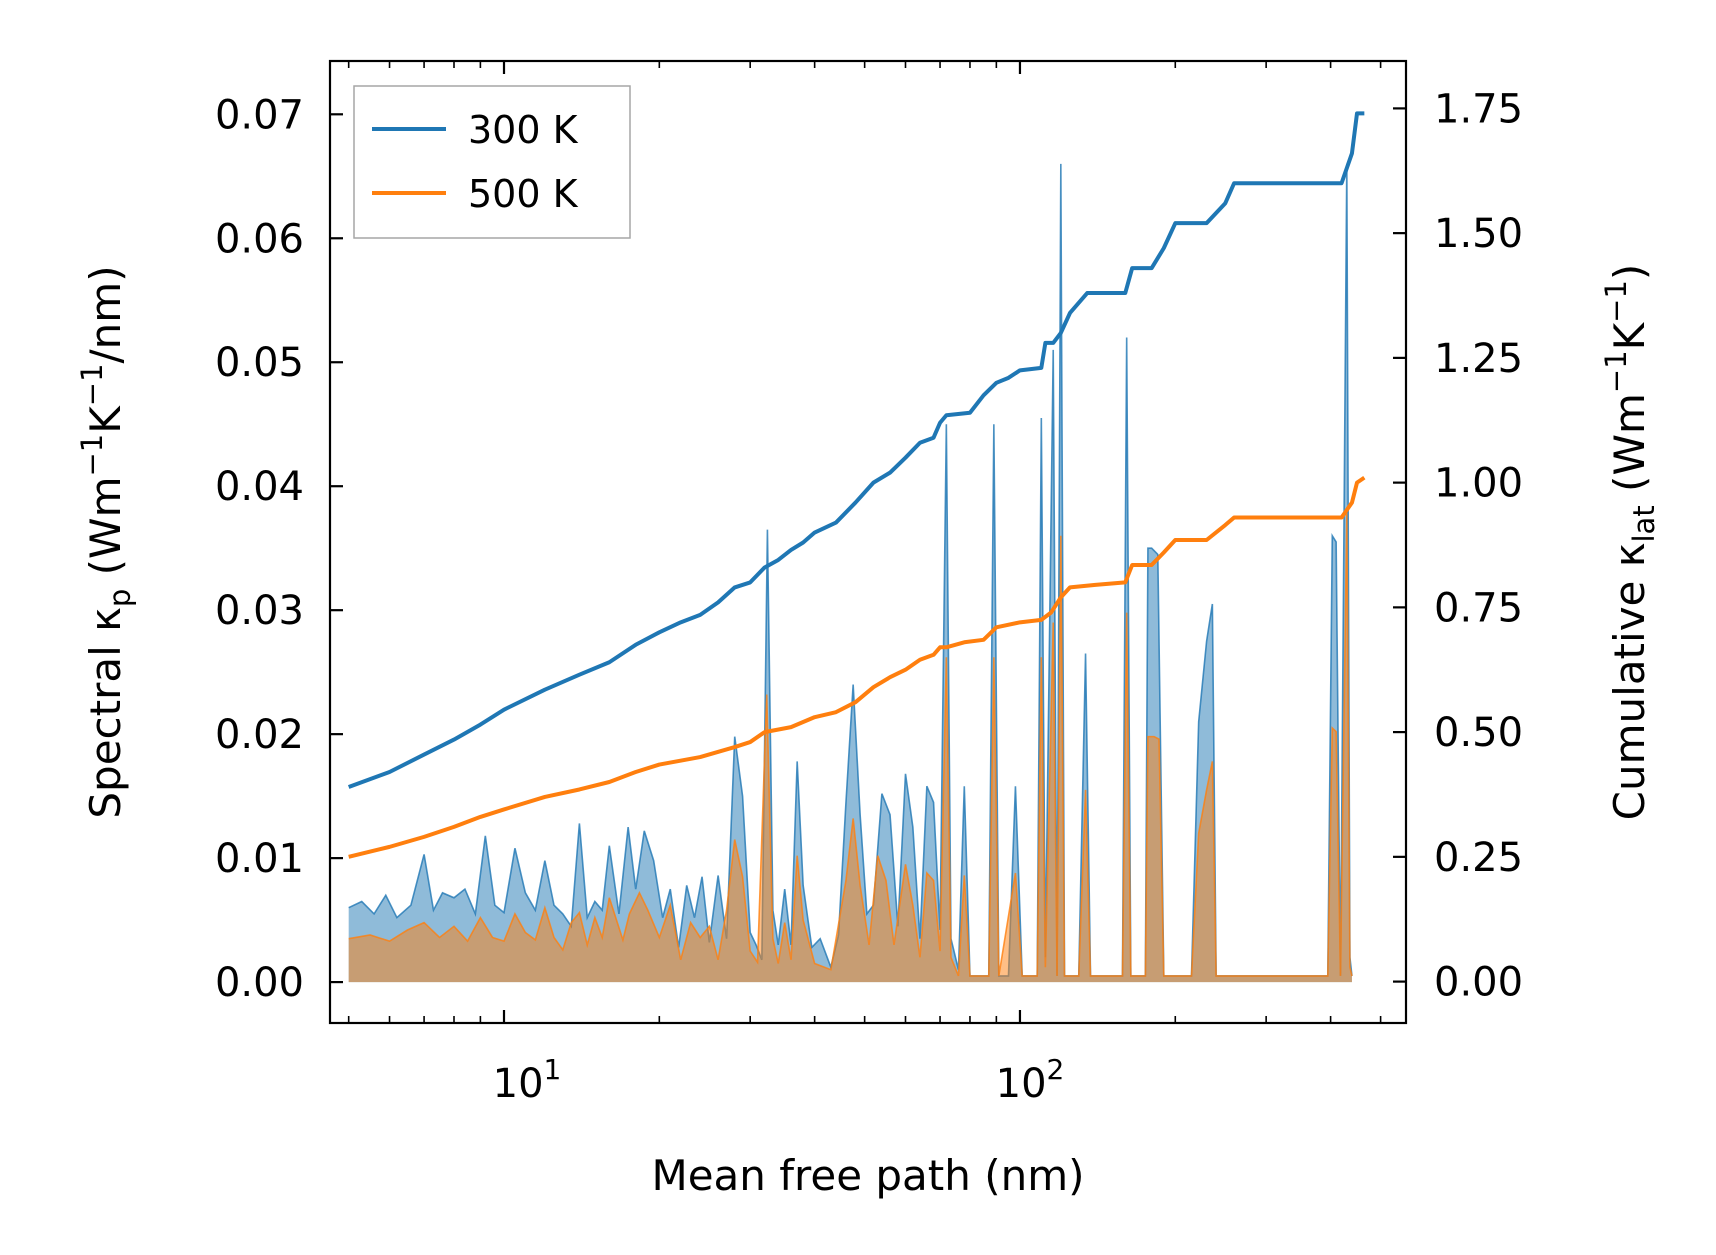  What do you see at coordinates (1478, 484) in the screenshot?
I see `y-right-tick-label: 1.00` at bounding box center [1478, 484].